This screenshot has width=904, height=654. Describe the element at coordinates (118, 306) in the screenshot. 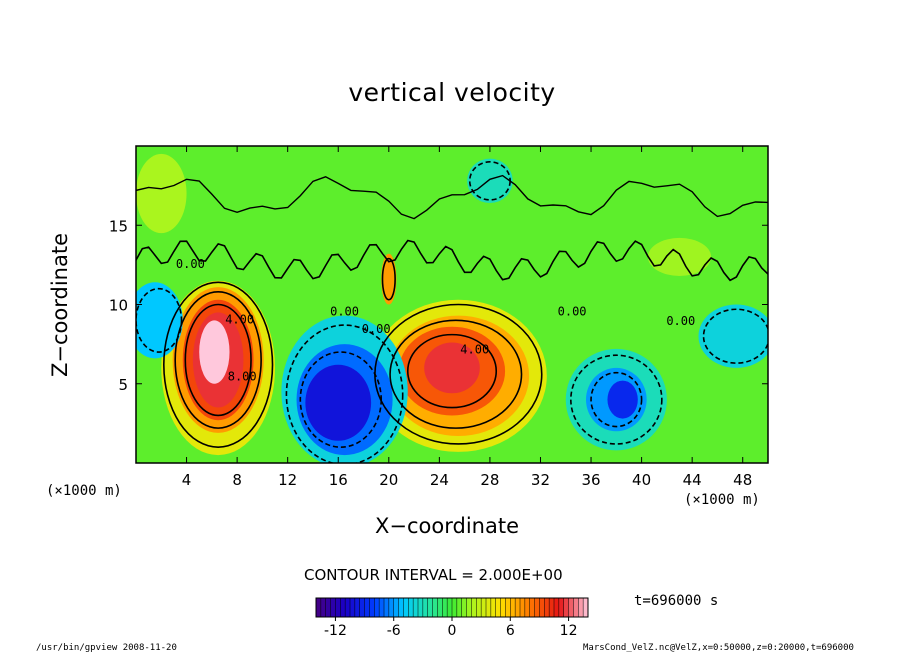

I see `y-tick-label: 10` at that location.